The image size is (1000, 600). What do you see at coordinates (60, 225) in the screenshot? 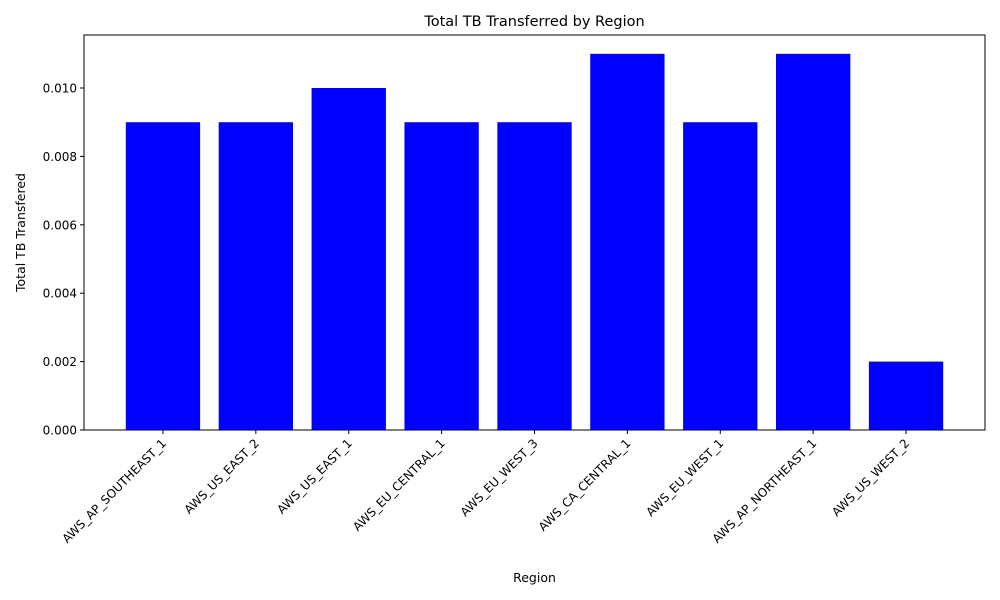
I see `y-tick-label: 0.006` at bounding box center [60, 225].